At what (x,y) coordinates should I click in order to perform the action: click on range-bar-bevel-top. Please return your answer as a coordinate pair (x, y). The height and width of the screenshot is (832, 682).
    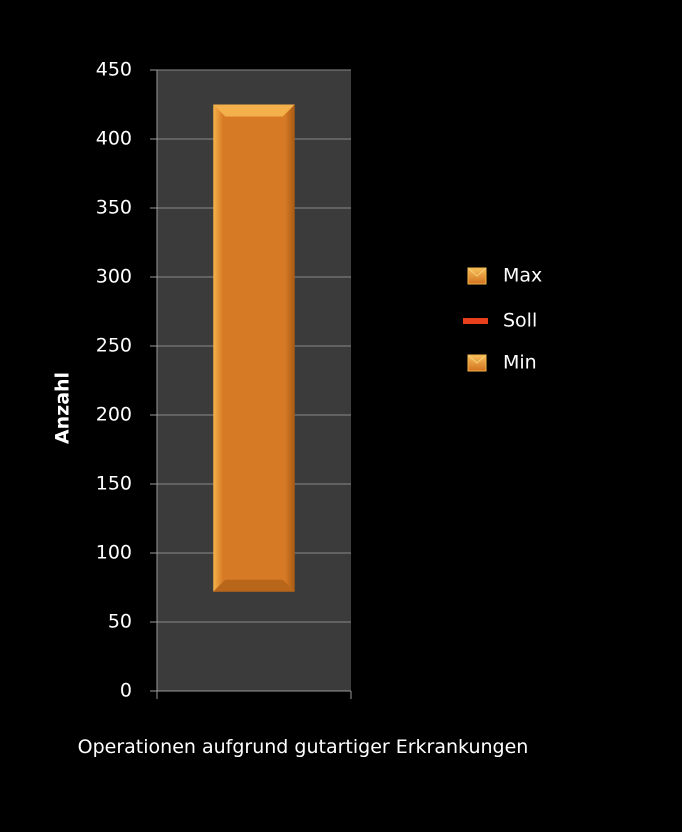
    Looking at the image, I should click on (254, 110).